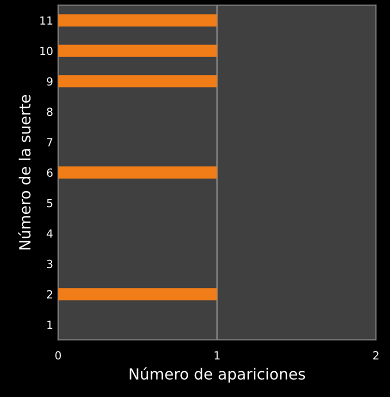  Describe the element at coordinates (46, 20) in the screenshot. I see `y-tick-label: 11` at that location.